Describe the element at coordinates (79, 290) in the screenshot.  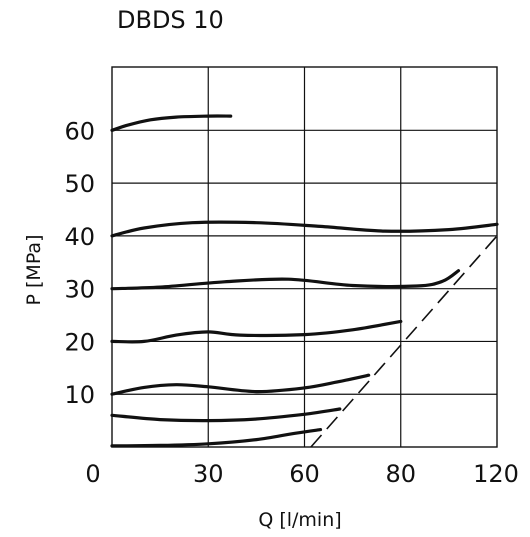
I see `y-tick-label-2: 30` at that location.